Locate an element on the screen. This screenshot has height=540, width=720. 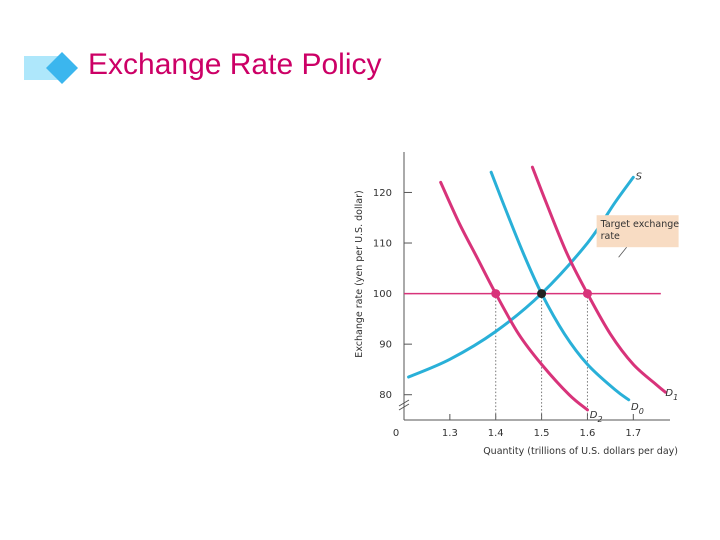
title-diamond-bar is located at coordinates (51, 68).